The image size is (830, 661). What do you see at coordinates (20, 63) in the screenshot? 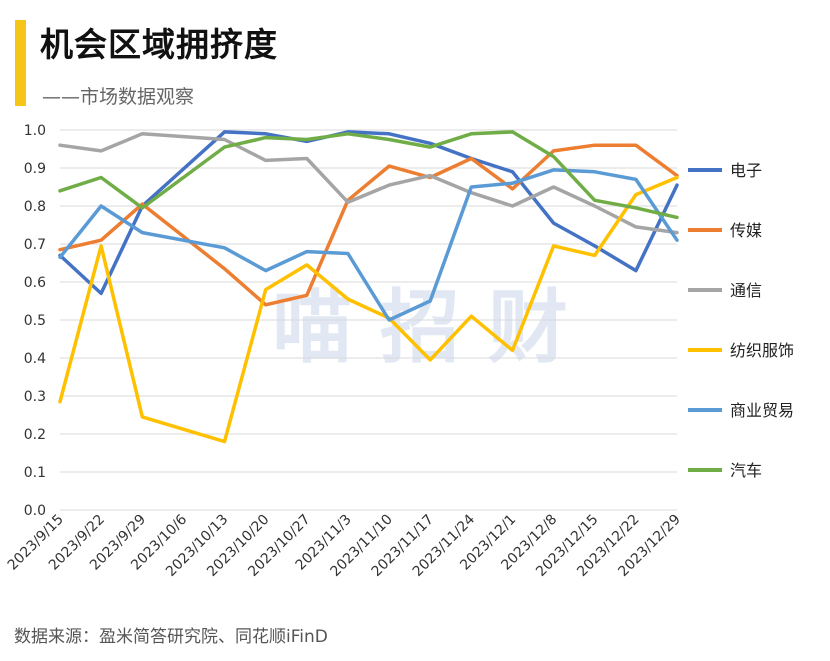
I see `title-accent-bar` at bounding box center [20, 63].